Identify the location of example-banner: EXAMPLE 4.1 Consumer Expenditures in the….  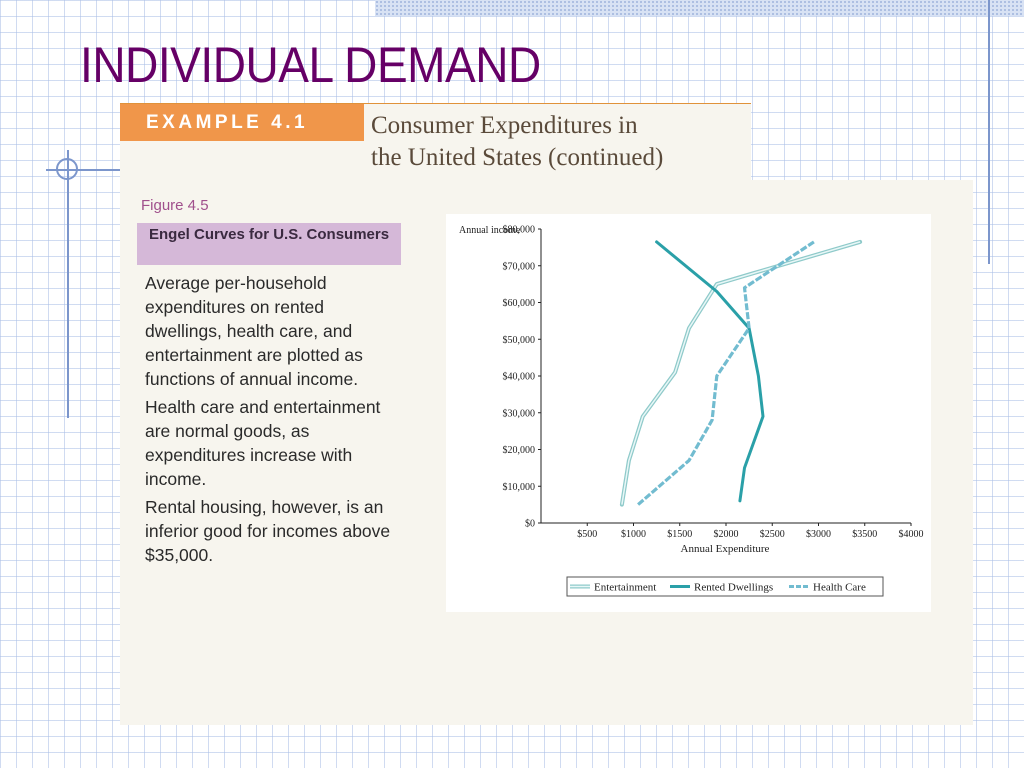
(435, 145).